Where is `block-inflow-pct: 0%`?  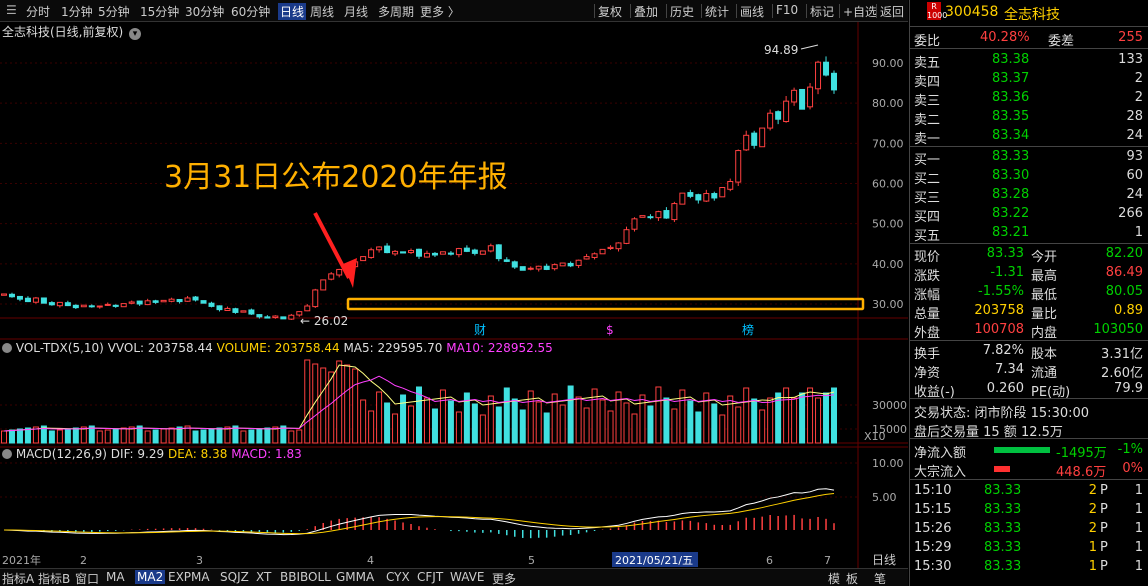 block-inflow-pct: 0% is located at coordinates (1132, 468).